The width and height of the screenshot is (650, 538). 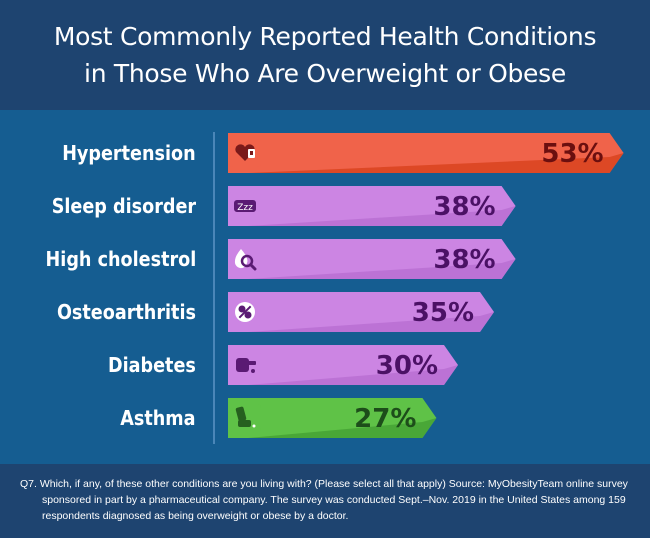 What do you see at coordinates (152, 365) in the screenshot?
I see `category-label: Diabetes` at bounding box center [152, 365].